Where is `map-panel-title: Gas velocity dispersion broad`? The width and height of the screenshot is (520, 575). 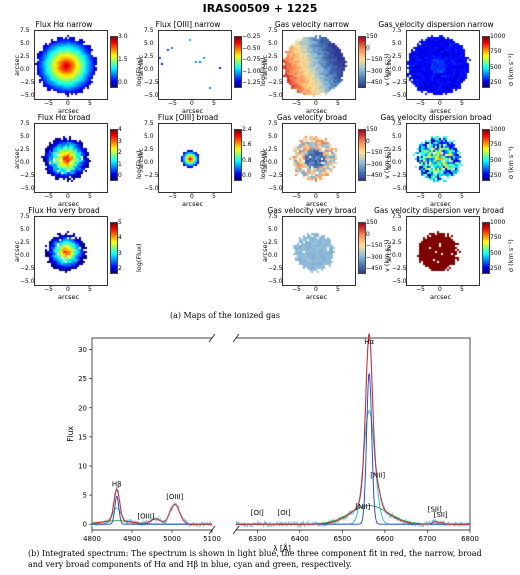 map-panel-title: Gas velocity dispersion broad is located at coordinates (436, 117).